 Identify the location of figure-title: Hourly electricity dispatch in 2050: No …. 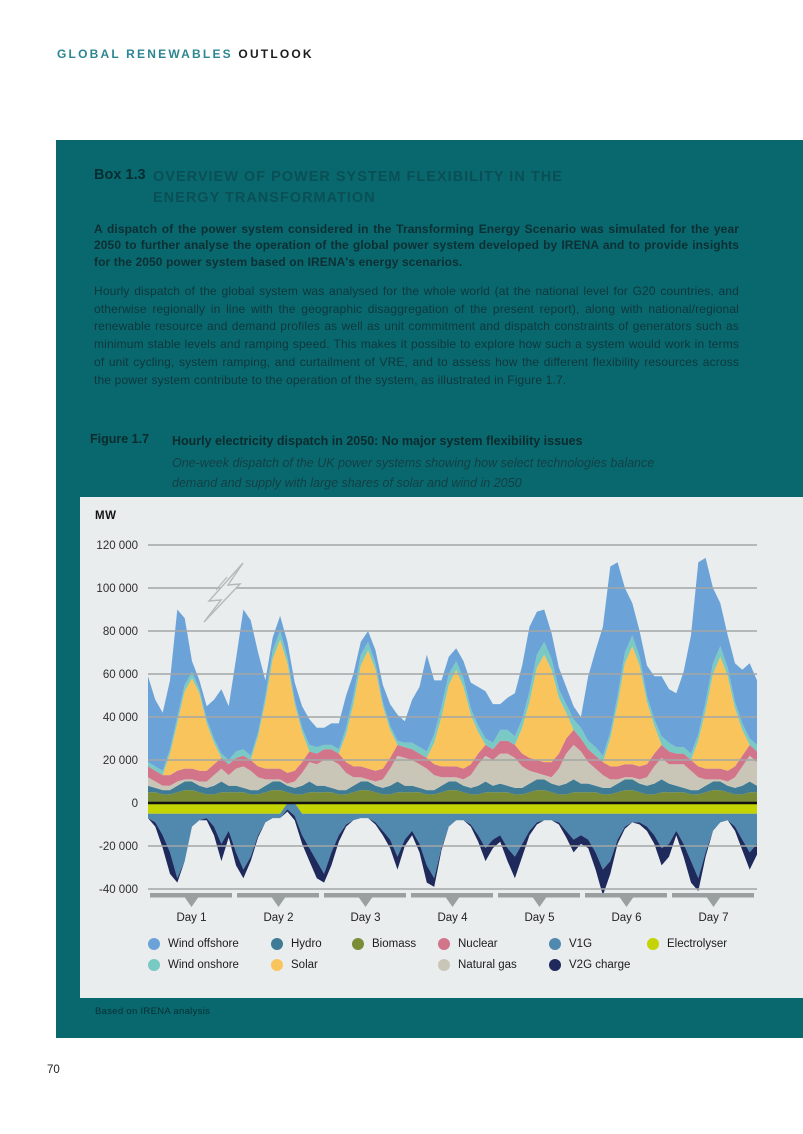
(377, 441).